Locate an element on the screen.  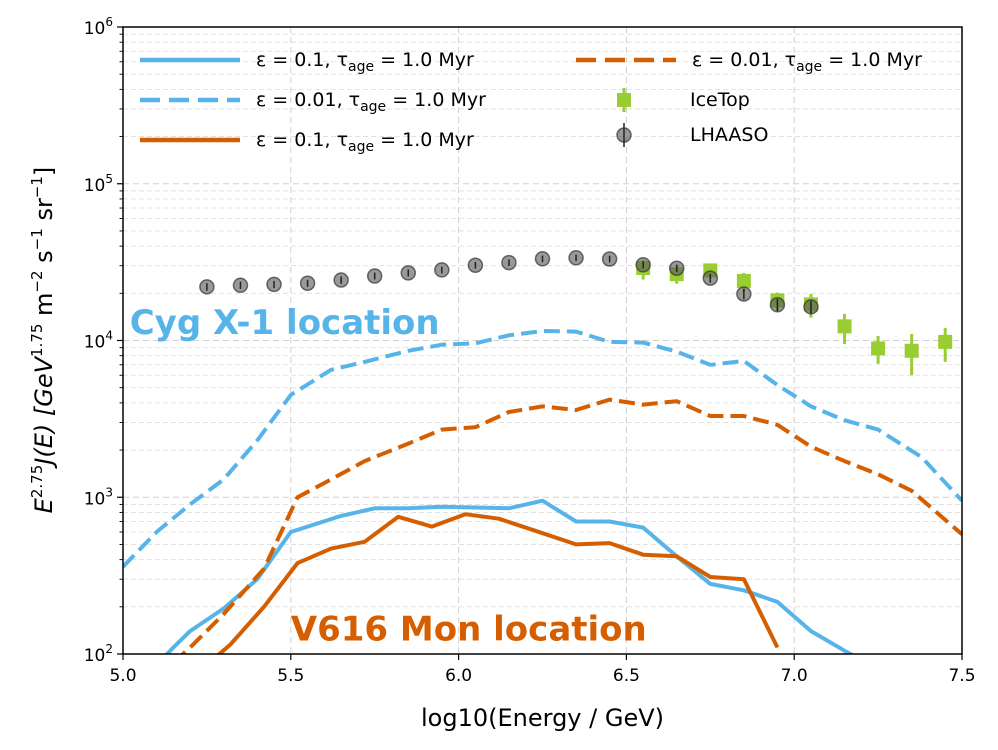
legend-label: IceTop is located at coordinates (720, 100).